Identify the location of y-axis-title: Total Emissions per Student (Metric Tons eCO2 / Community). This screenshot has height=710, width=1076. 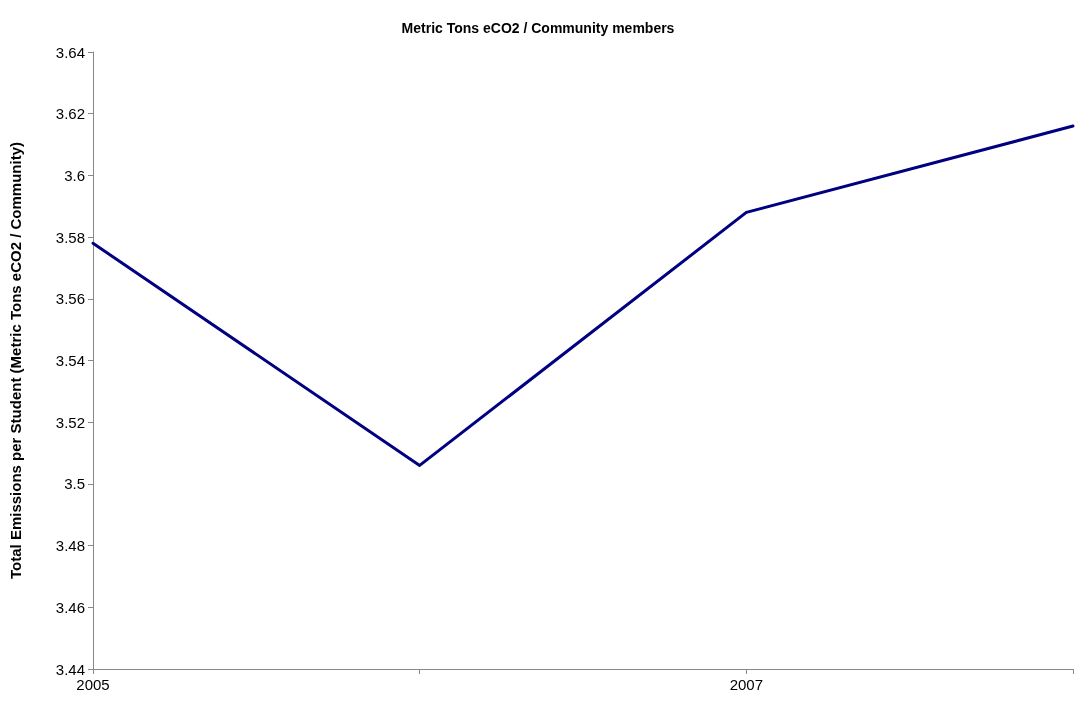
(15, 360).